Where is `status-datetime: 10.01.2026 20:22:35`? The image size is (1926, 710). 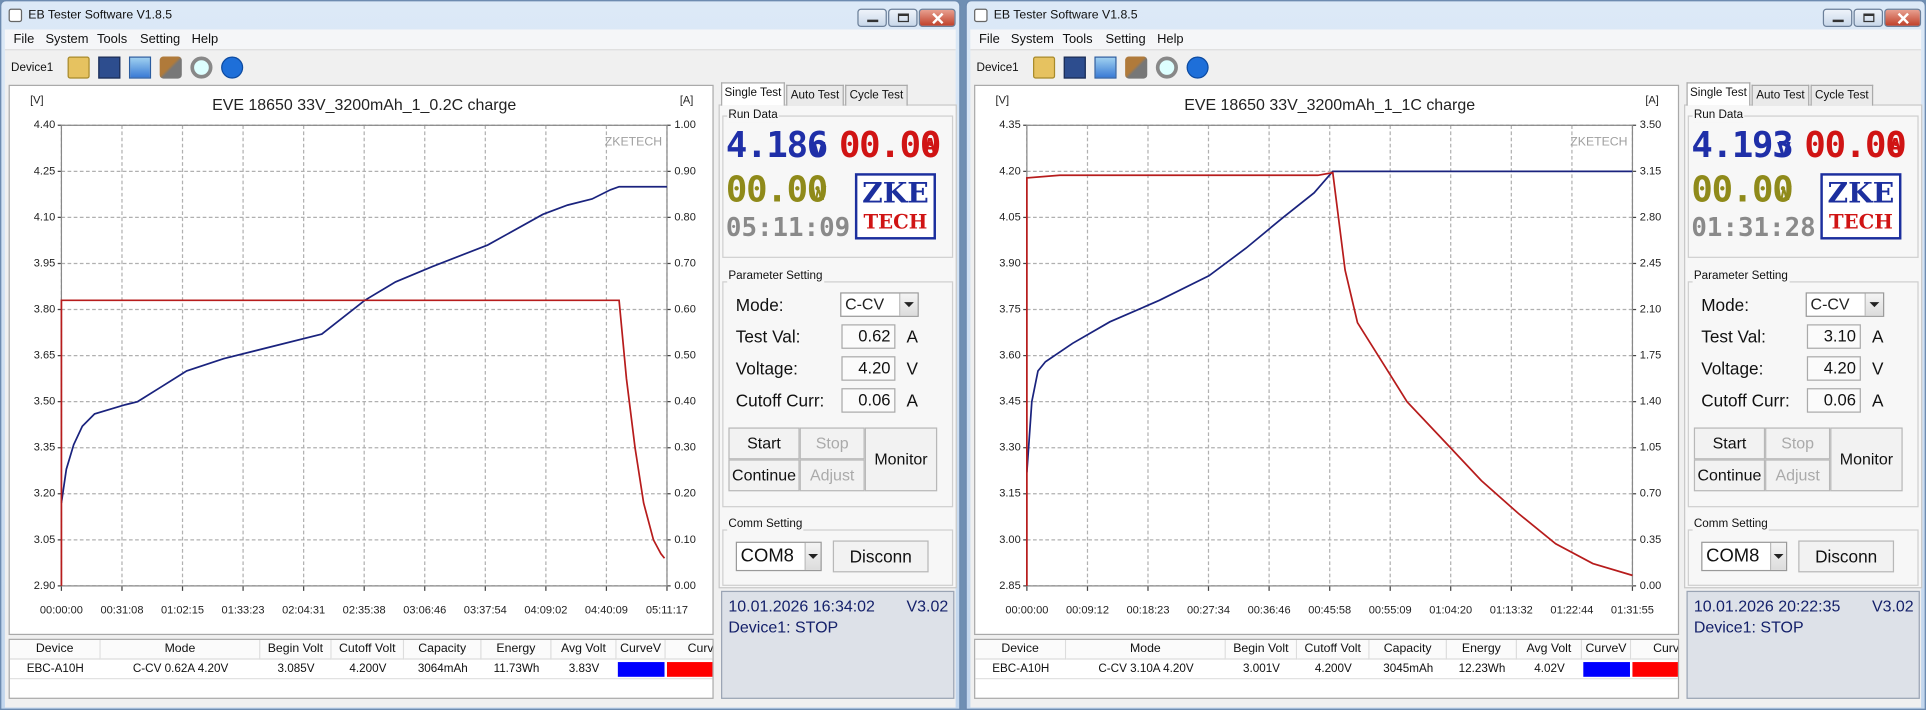
status-datetime: 10.01.2026 20:22:35 is located at coordinates (1767, 606).